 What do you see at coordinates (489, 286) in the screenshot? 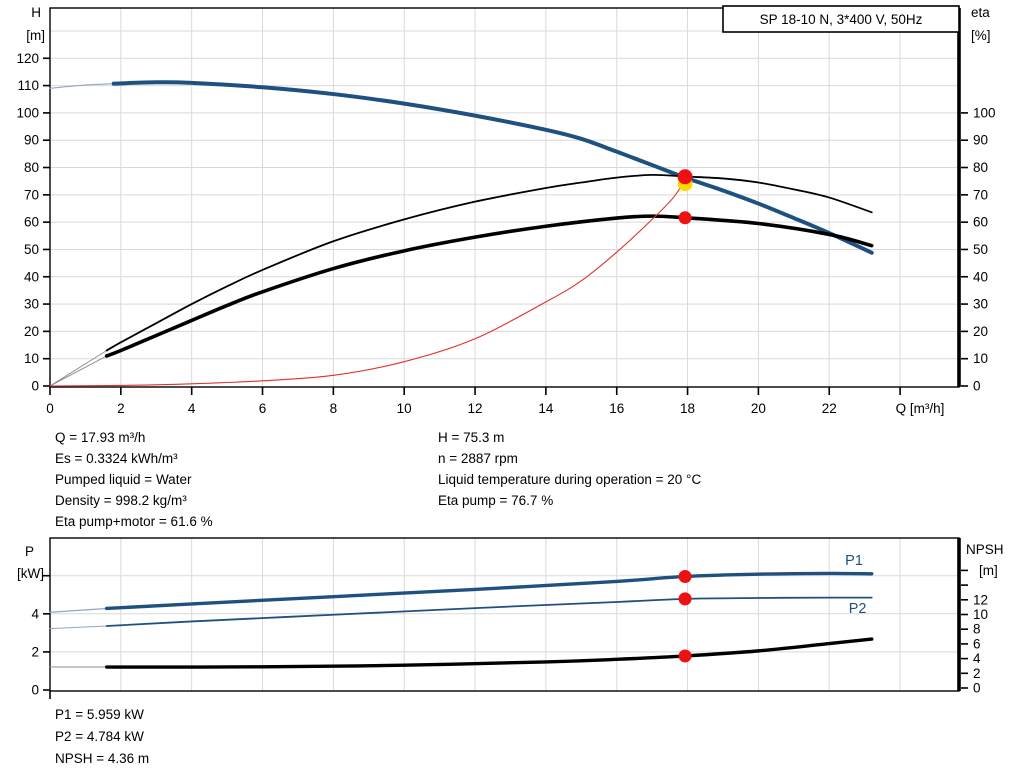
I see `series-eta-pump-motor-curve` at bounding box center [489, 286].